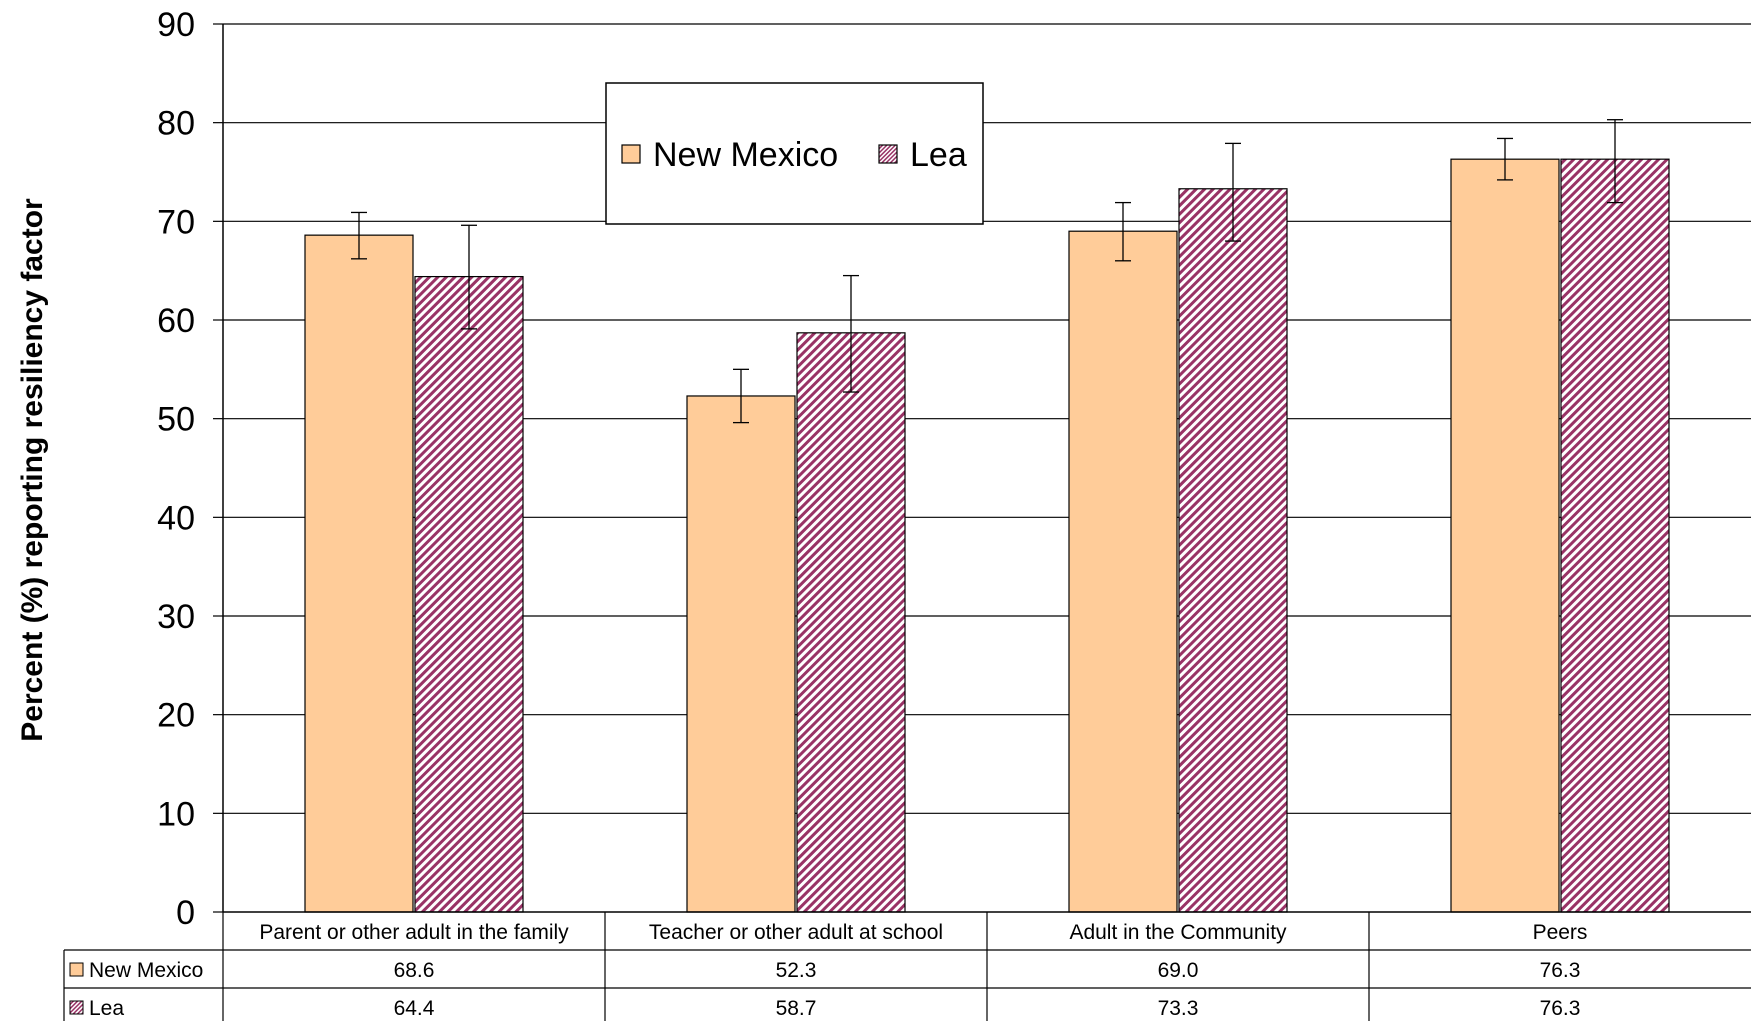 Image resolution: width=1751 pixels, height=1021 pixels. Describe the element at coordinates (796, 970) in the screenshot. I see `table-value: 52.3` at that location.